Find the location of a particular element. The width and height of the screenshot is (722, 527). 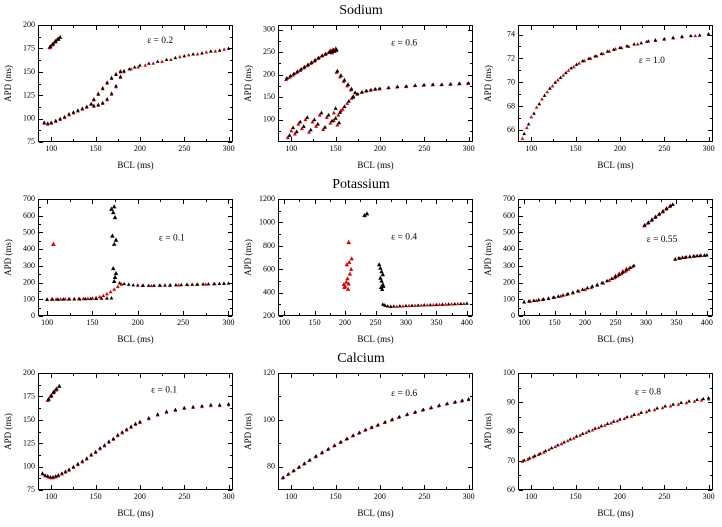

chart-canvas-potassium-eps-0.55 is located at coordinates (601, 269).